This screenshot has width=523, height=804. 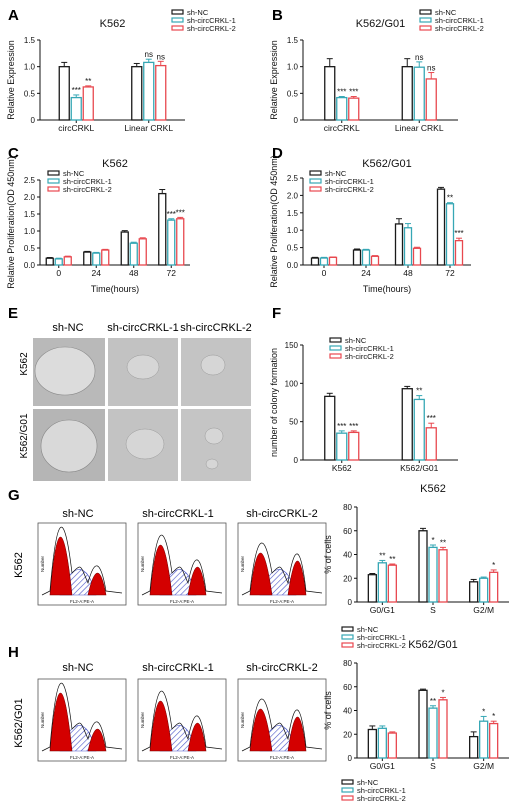 What do you see at coordinates (419, 128) in the screenshot?
I see `x-tick-label: Linear CRKL` at bounding box center [419, 128].